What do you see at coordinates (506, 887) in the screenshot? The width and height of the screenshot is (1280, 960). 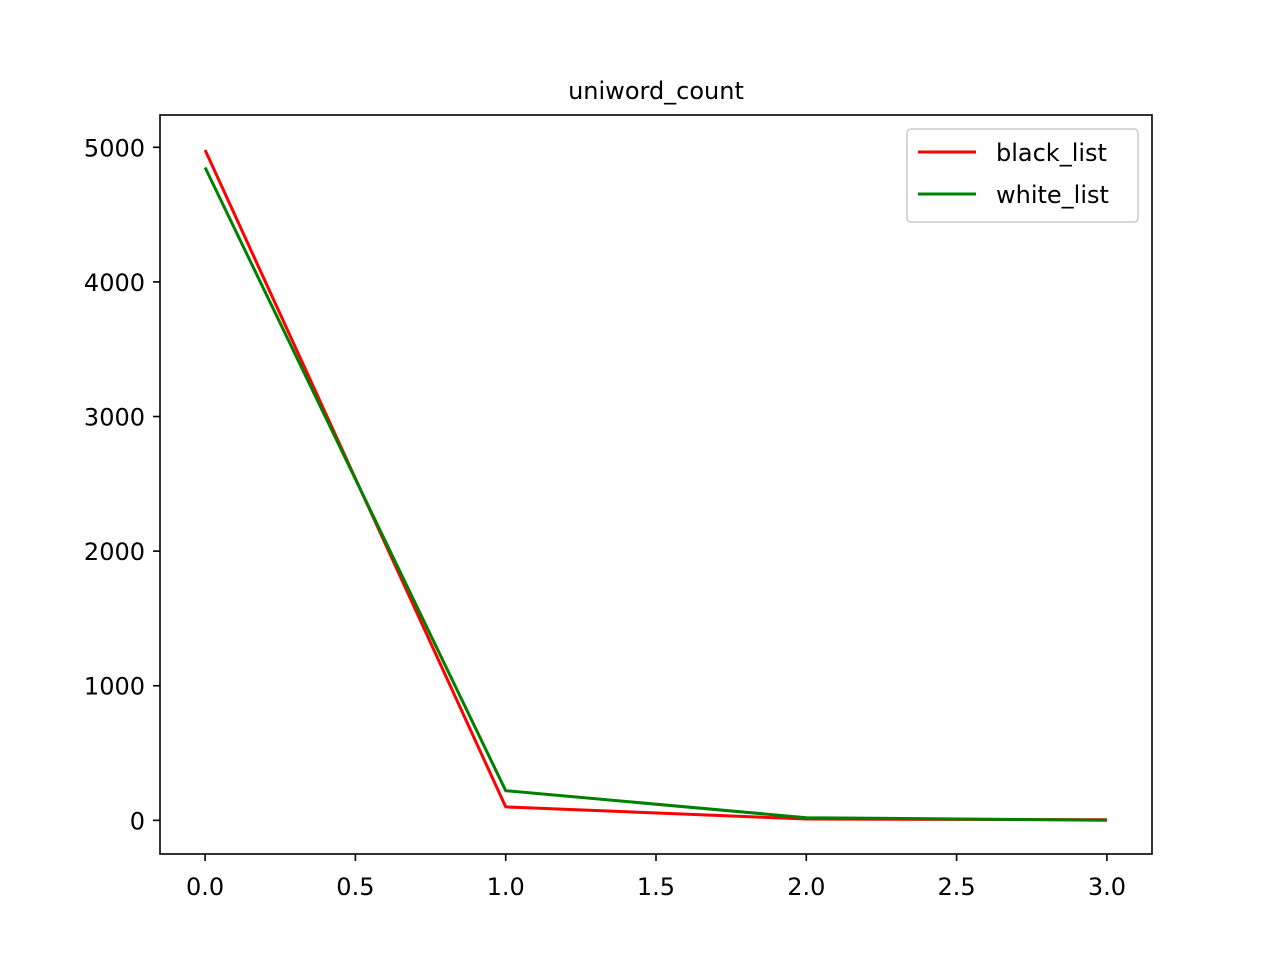 I see `x-tick-label: 1.0` at bounding box center [506, 887].